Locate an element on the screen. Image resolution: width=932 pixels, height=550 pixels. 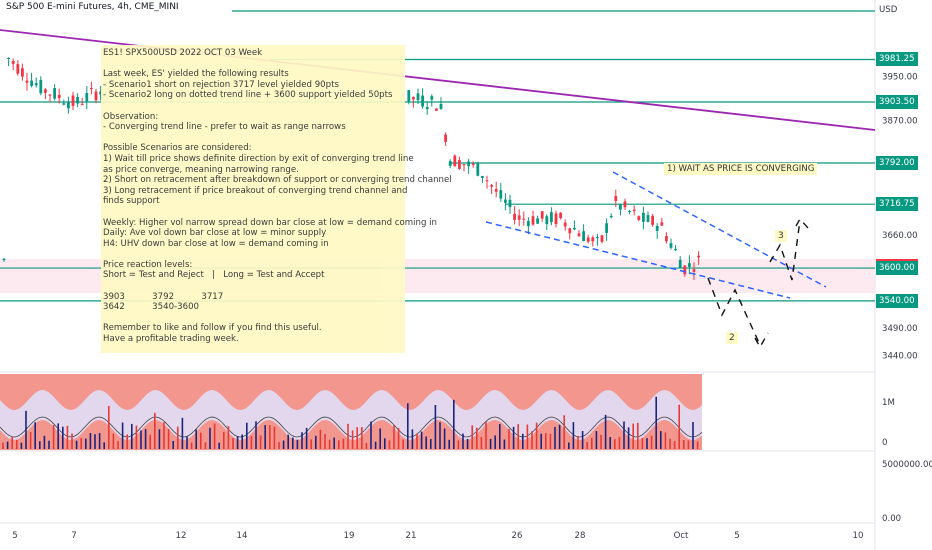
note-line: 3903 3792 3717 is located at coordinates (163, 296).